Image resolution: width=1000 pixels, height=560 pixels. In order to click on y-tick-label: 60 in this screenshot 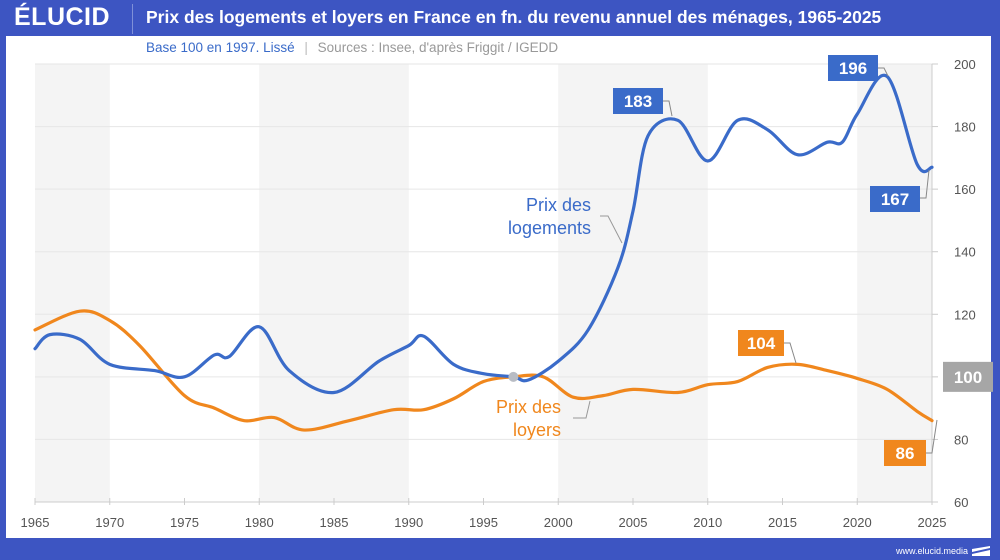, I will do `click(961, 502)`.